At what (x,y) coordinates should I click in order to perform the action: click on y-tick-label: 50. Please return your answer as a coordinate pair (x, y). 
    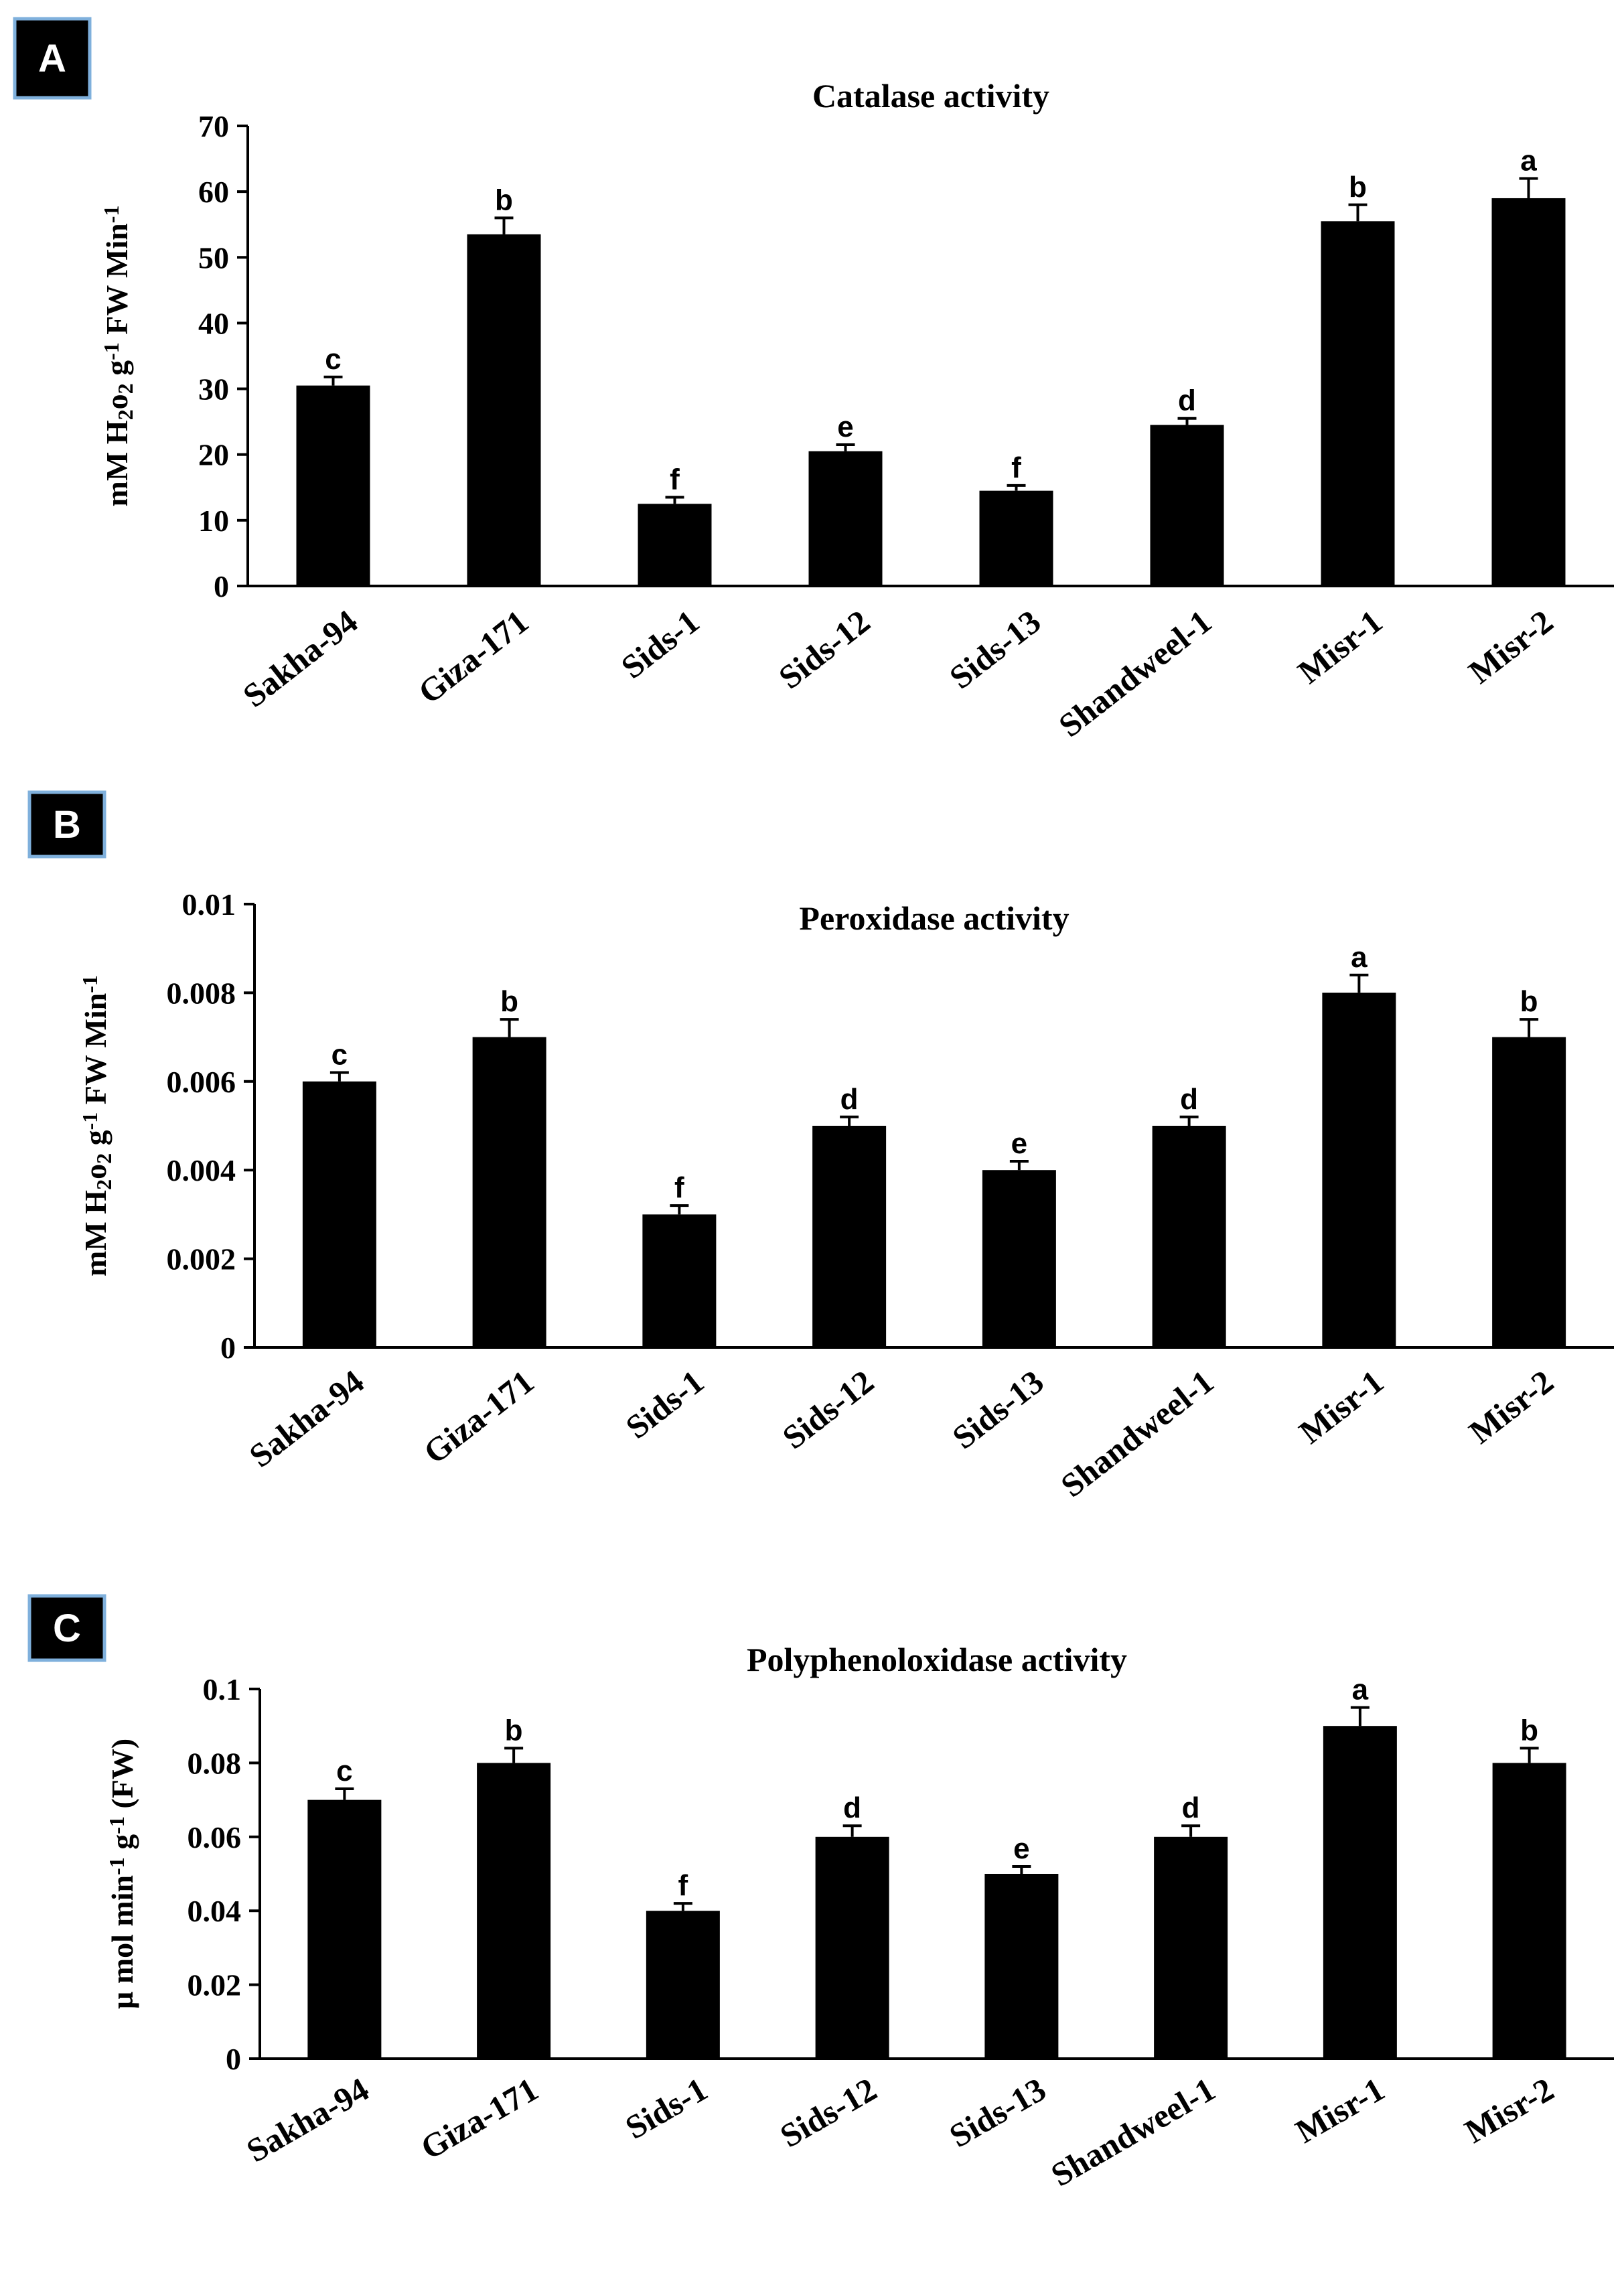
    Looking at the image, I should click on (213, 257).